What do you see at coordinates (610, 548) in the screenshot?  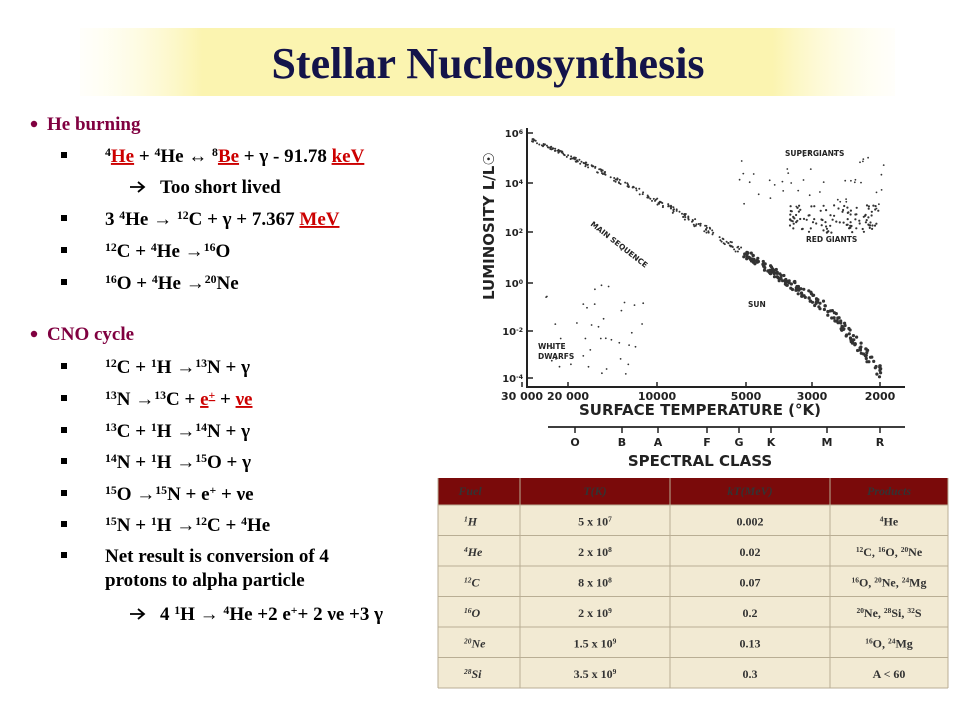 I see `superscript: 8` at bounding box center [610, 548].